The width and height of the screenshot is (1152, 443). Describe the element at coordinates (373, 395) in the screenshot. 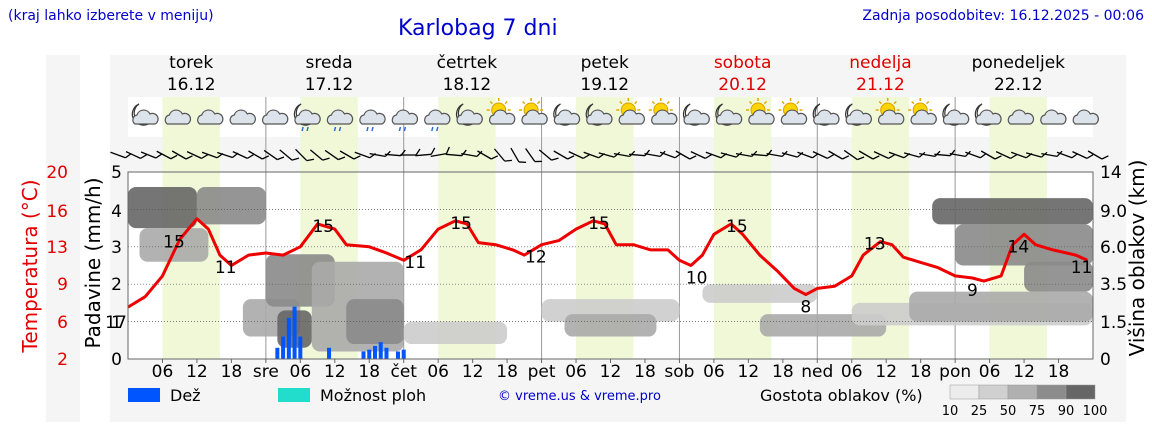

I see `legend-shower-label: Možnost ploh` at that location.